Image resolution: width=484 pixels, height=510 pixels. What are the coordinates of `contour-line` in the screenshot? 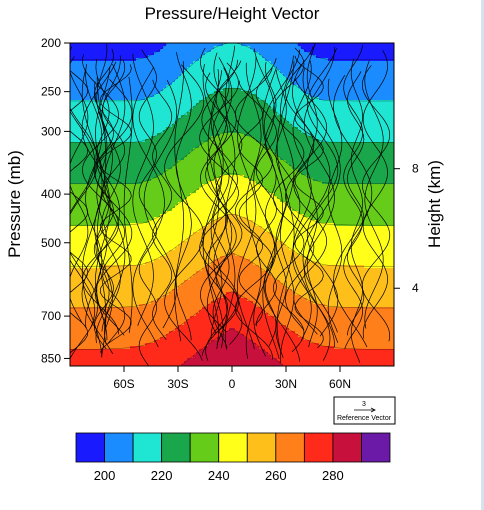 It's located at (232, 158).